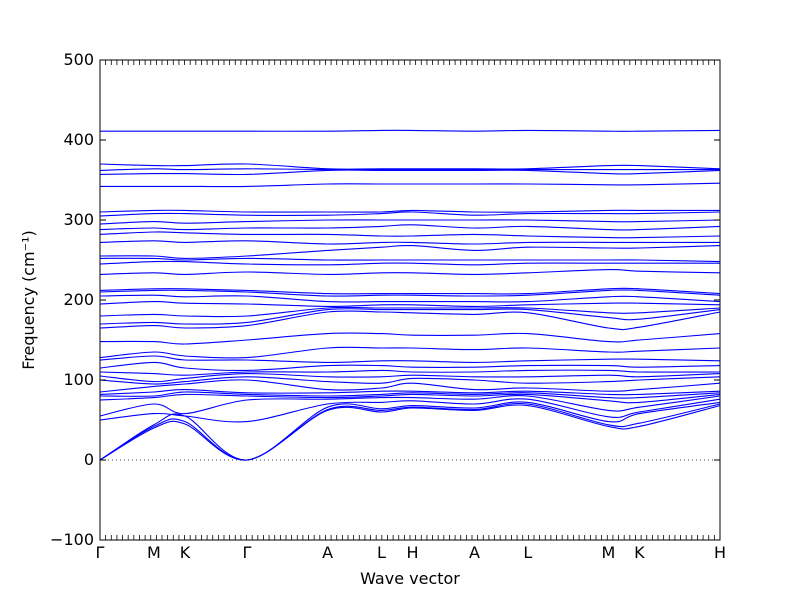 The image size is (800, 600). What do you see at coordinates (410, 578) in the screenshot?
I see `x-axis-label: Wave vector` at bounding box center [410, 578].